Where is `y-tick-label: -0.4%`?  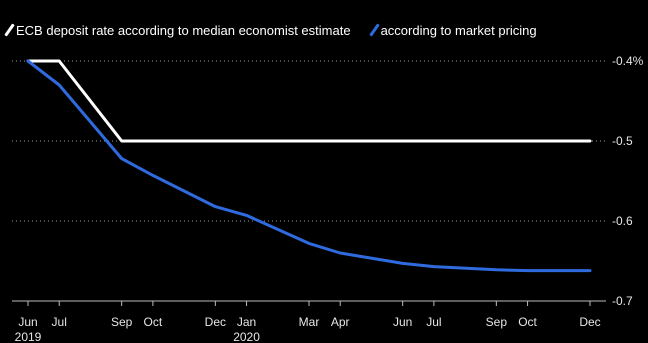
y-tick-label: -0.4% is located at coordinates (628, 61).